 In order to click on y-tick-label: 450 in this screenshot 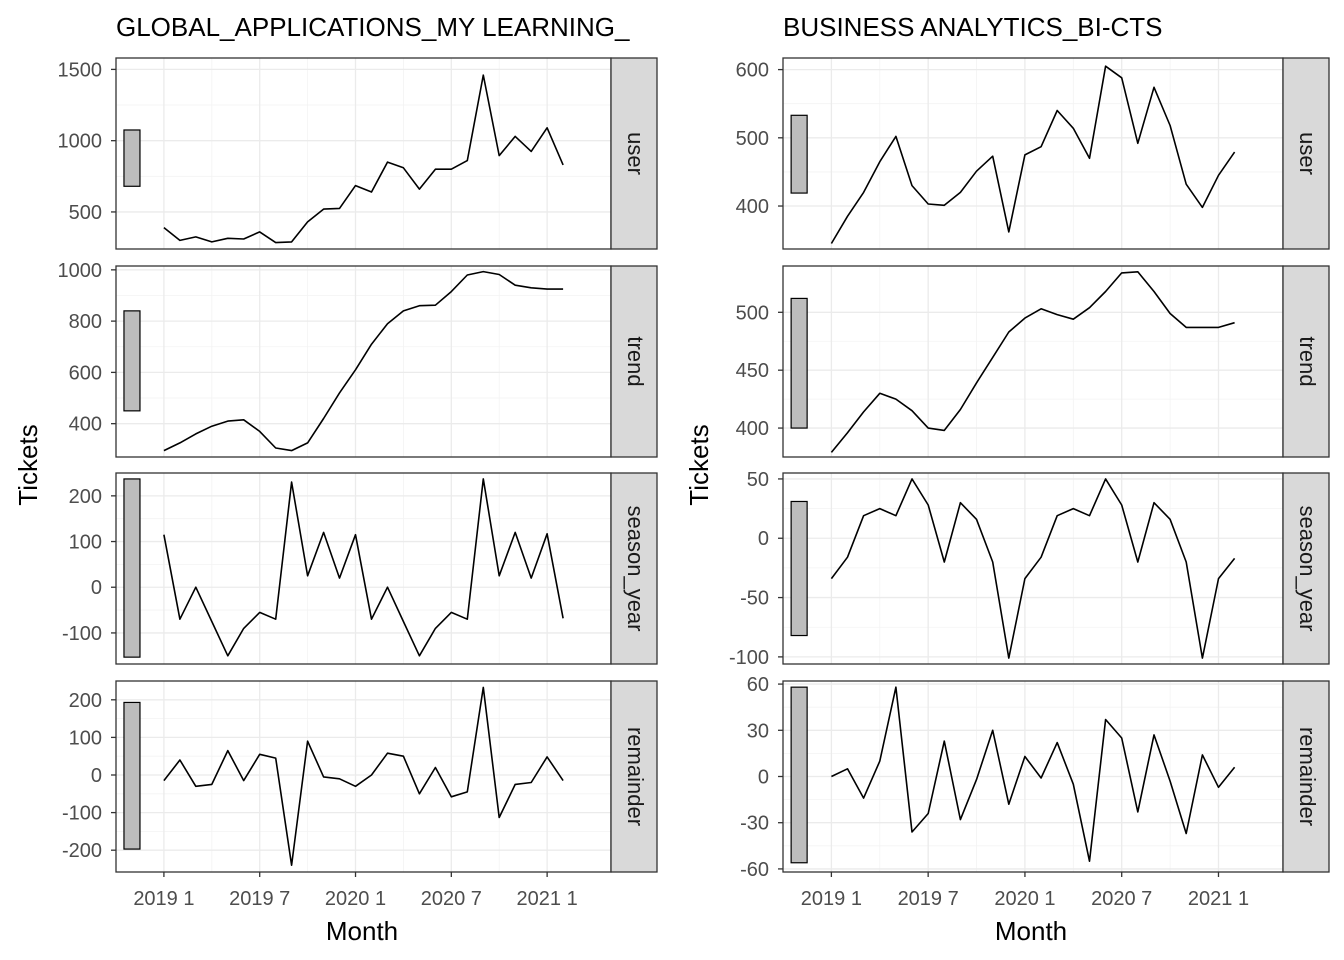, I will do `click(752, 371)`.